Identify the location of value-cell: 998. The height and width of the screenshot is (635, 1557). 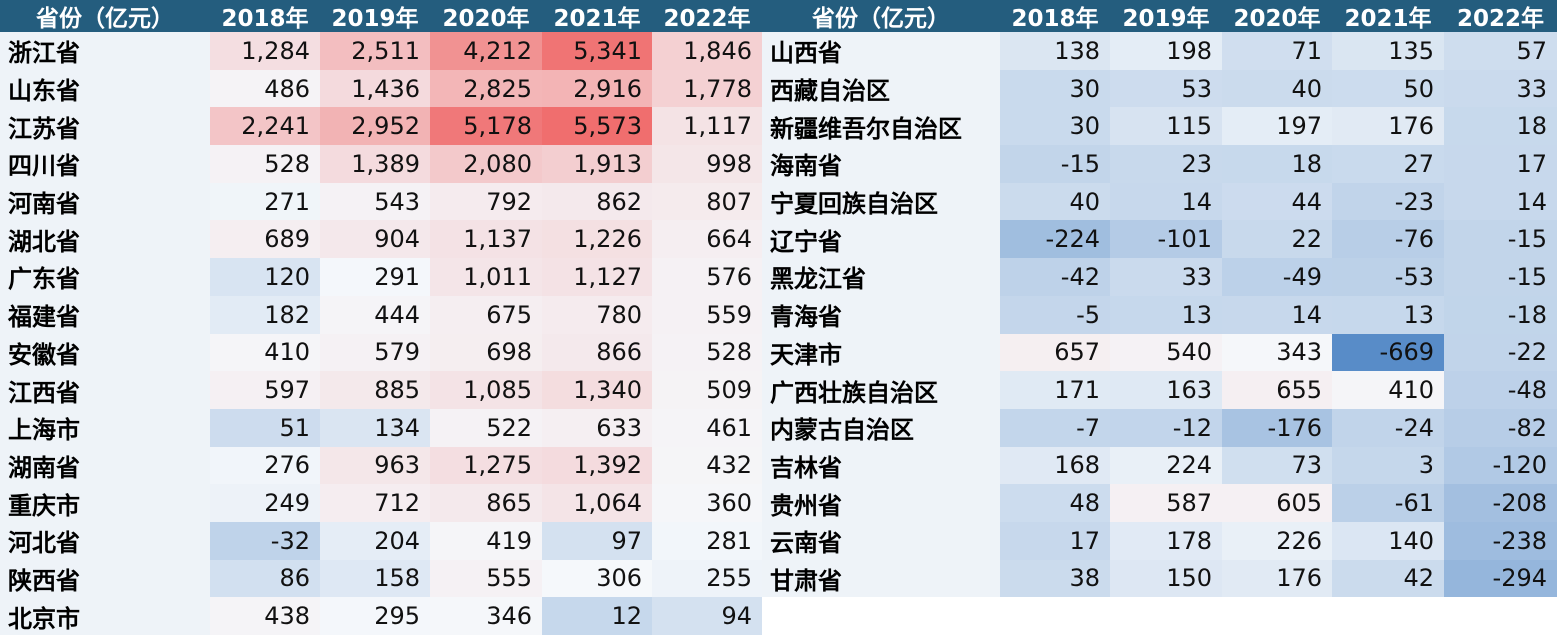
(707, 164).